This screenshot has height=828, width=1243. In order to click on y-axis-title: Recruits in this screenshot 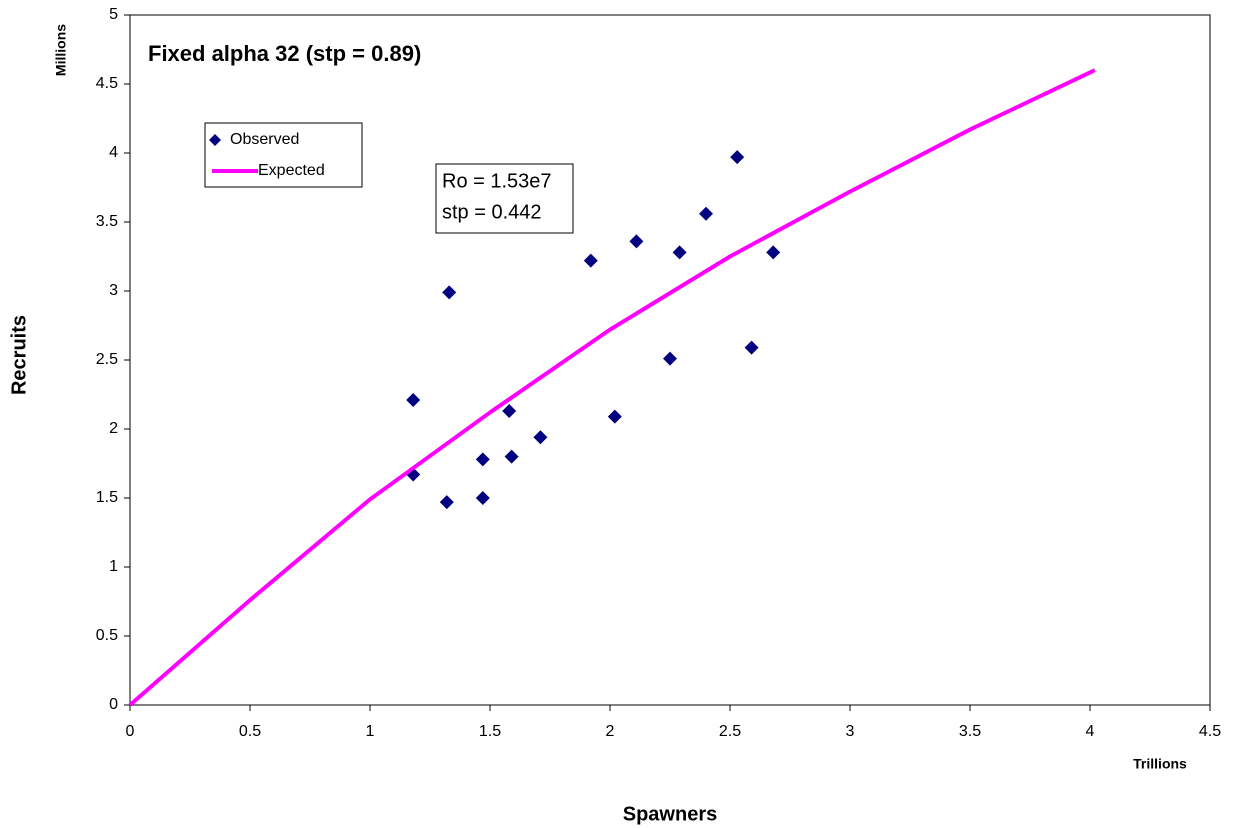, I will do `click(19, 355)`.